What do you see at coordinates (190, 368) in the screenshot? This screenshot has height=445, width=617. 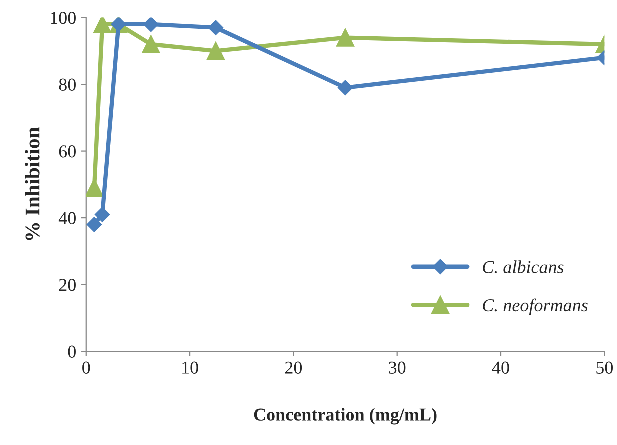 I see `x-tick-label: 10` at bounding box center [190, 368].